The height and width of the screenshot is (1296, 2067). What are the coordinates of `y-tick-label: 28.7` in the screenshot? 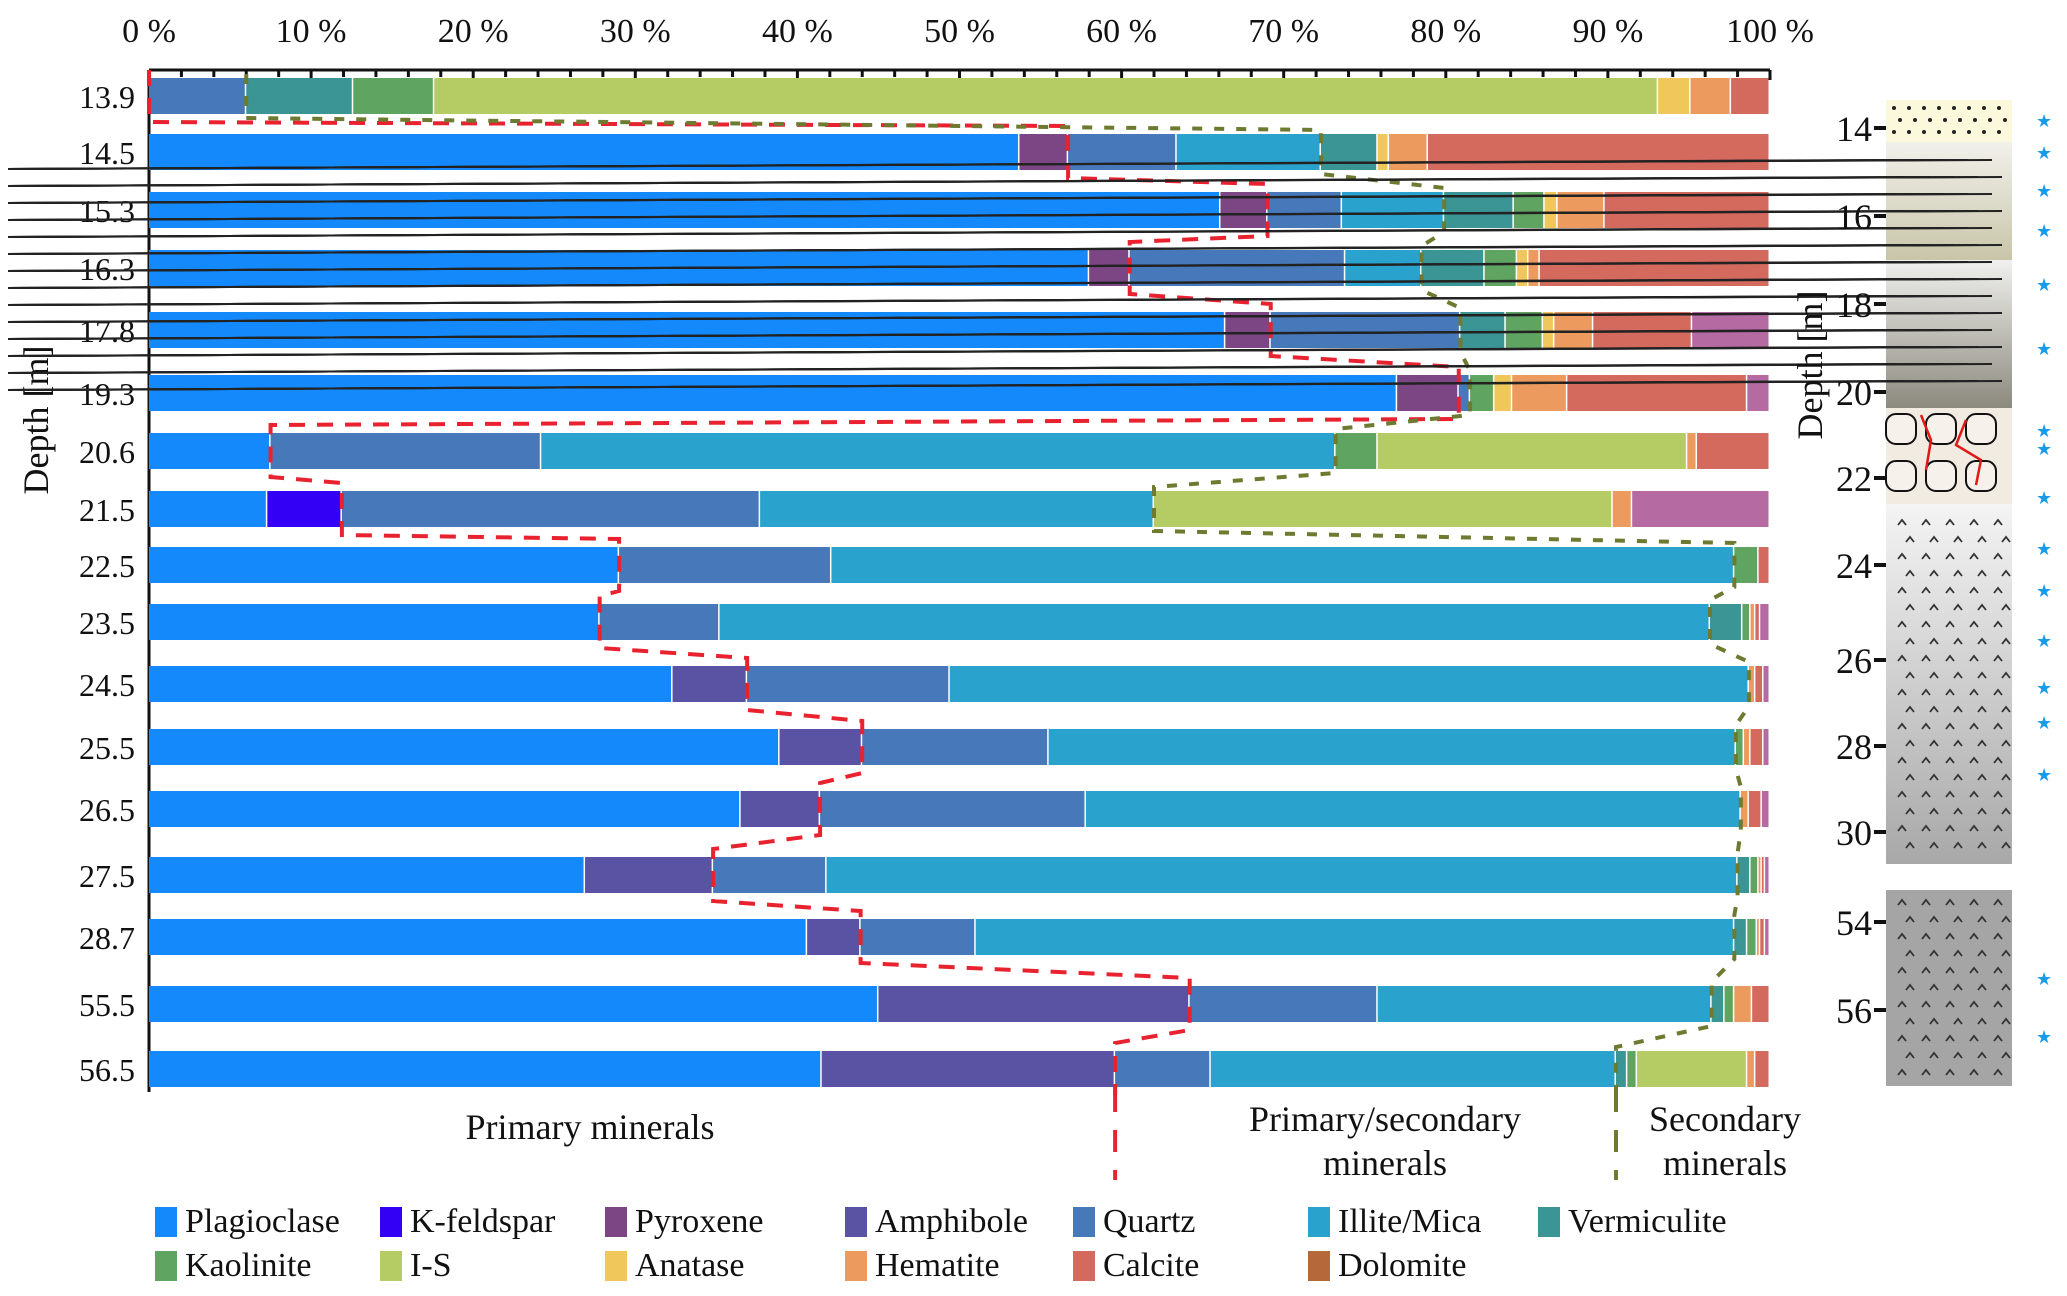 It's located at (107, 938).